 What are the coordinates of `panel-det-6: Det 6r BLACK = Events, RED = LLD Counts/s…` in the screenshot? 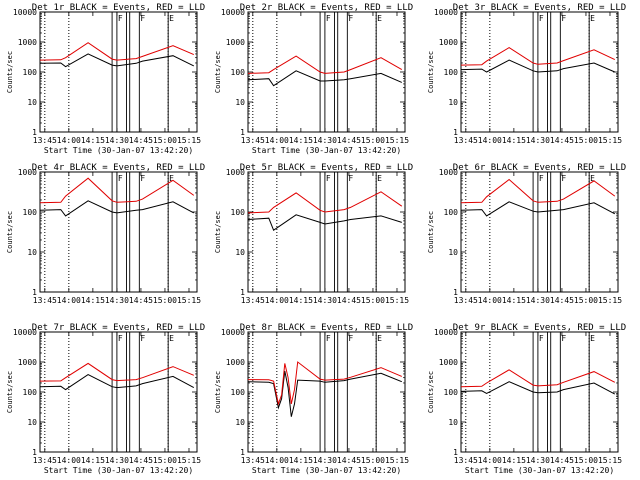 It's located at (526, 234).